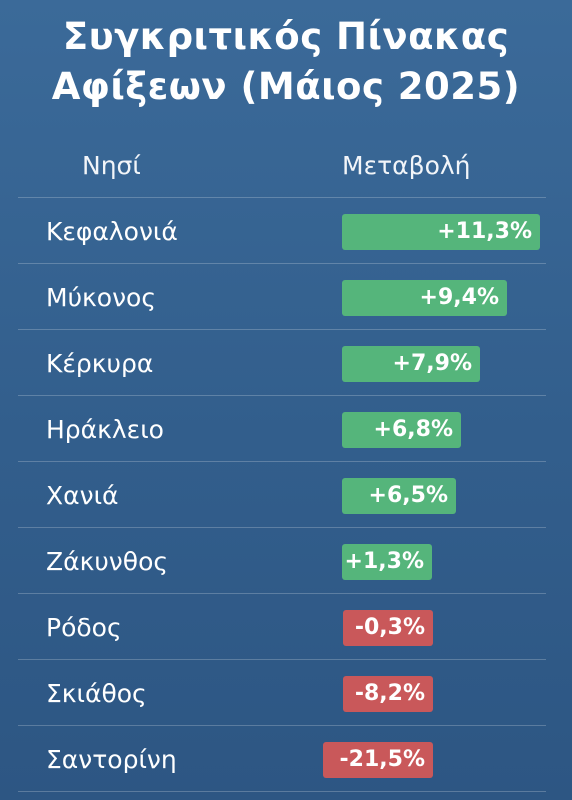  Describe the element at coordinates (286, 86) in the screenshot. I see `title-line-2: Αφίξεων (Μάιος 2025)` at that location.